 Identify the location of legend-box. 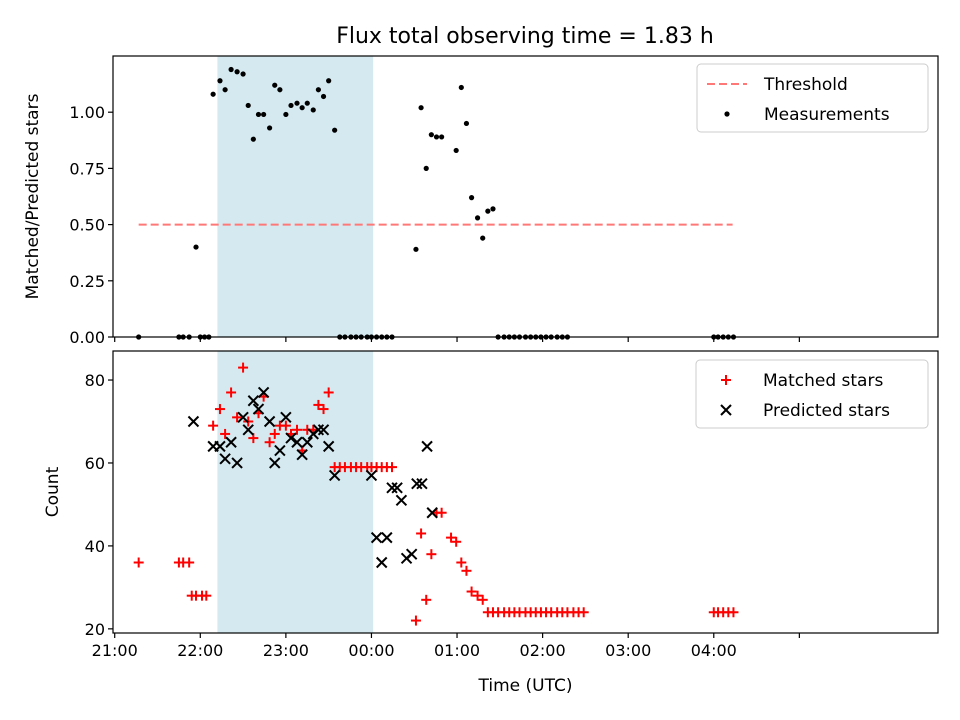
(812, 394).